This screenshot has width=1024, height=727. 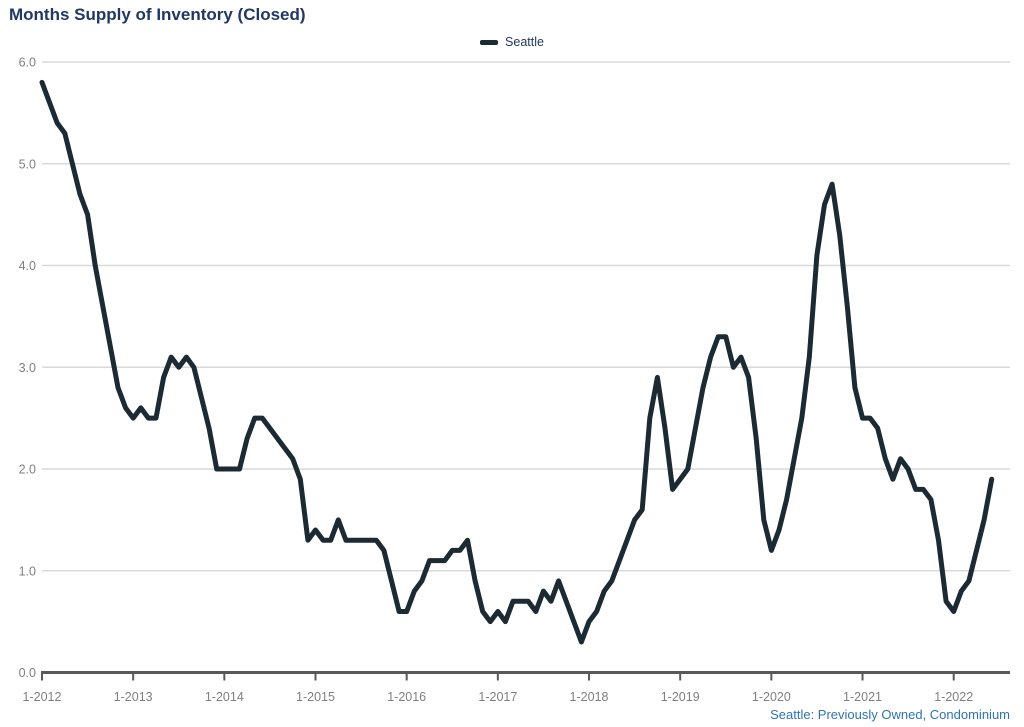 I want to click on y-tick-label: 6.0, so click(x=27, y=63).